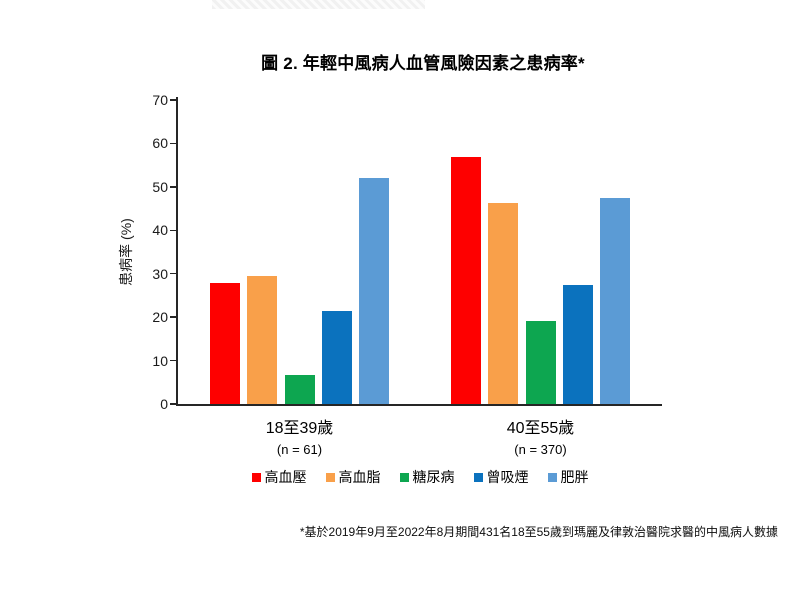 The height and width of the screenshot is (600, 800). I want to click on x-axis-line, so click(419, 405).